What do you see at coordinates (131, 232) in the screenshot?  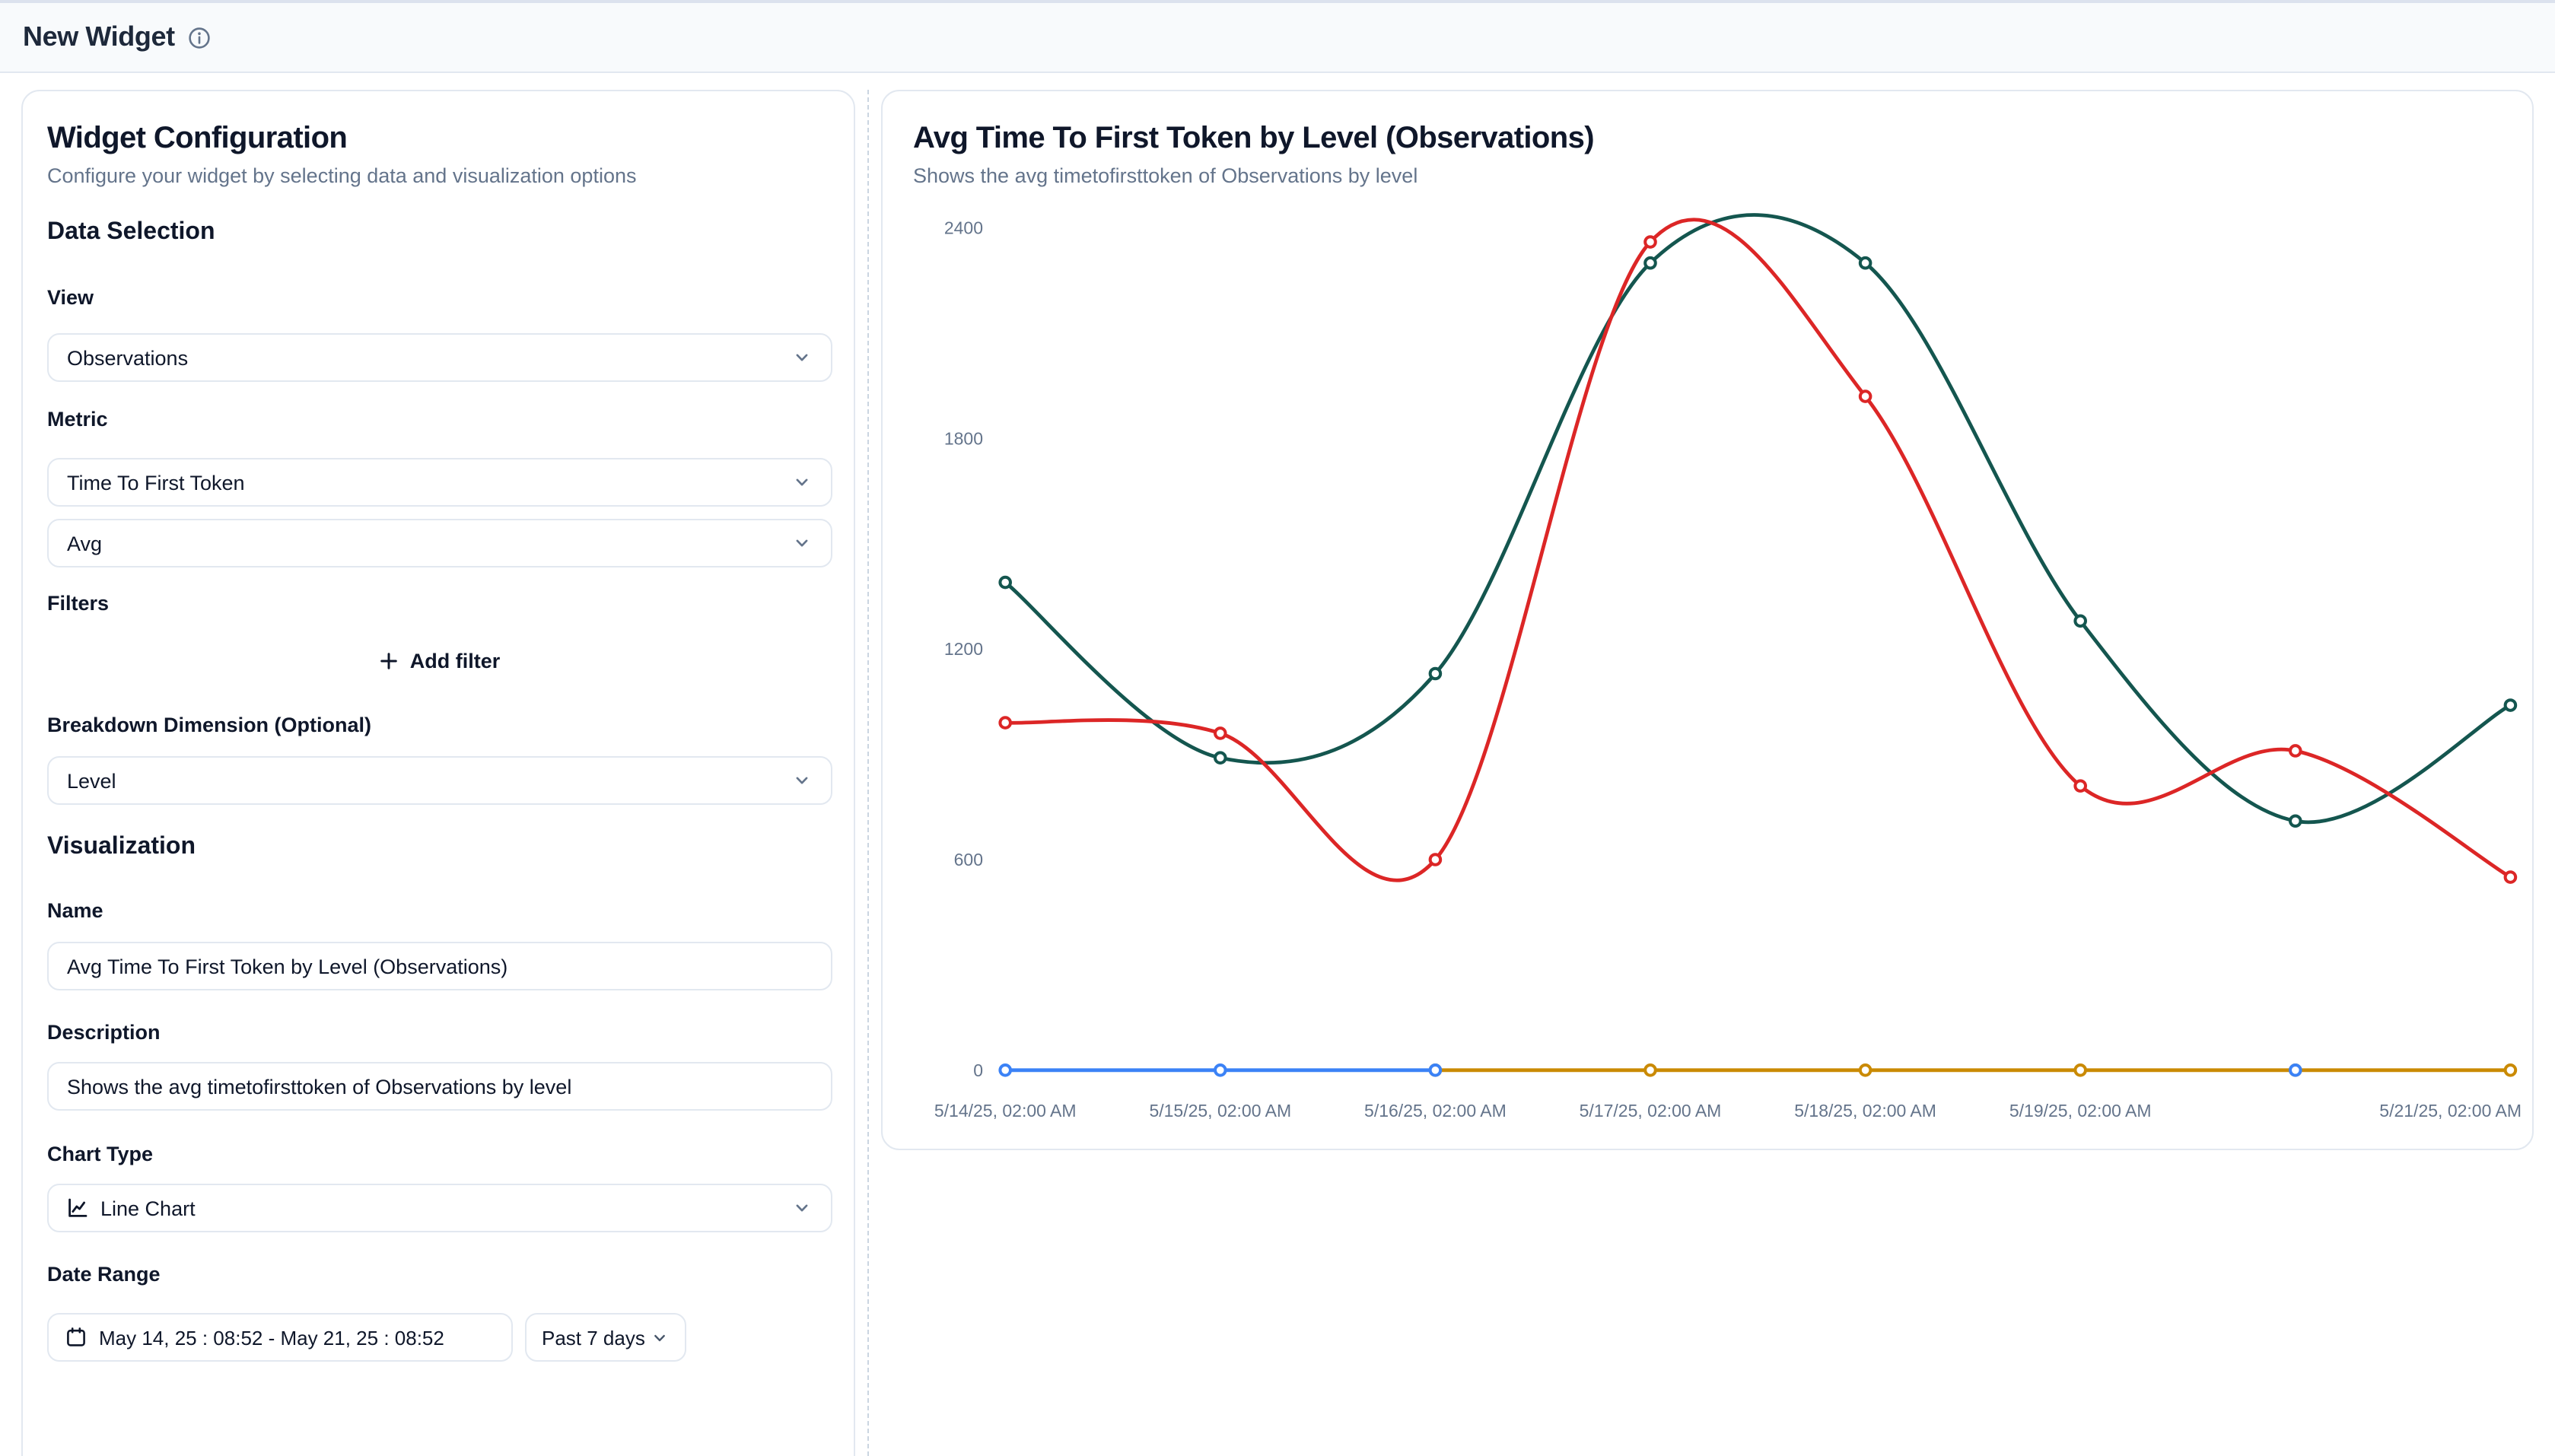 I see `section-data-selection: Data Selection` at bounding box center [131, 232].